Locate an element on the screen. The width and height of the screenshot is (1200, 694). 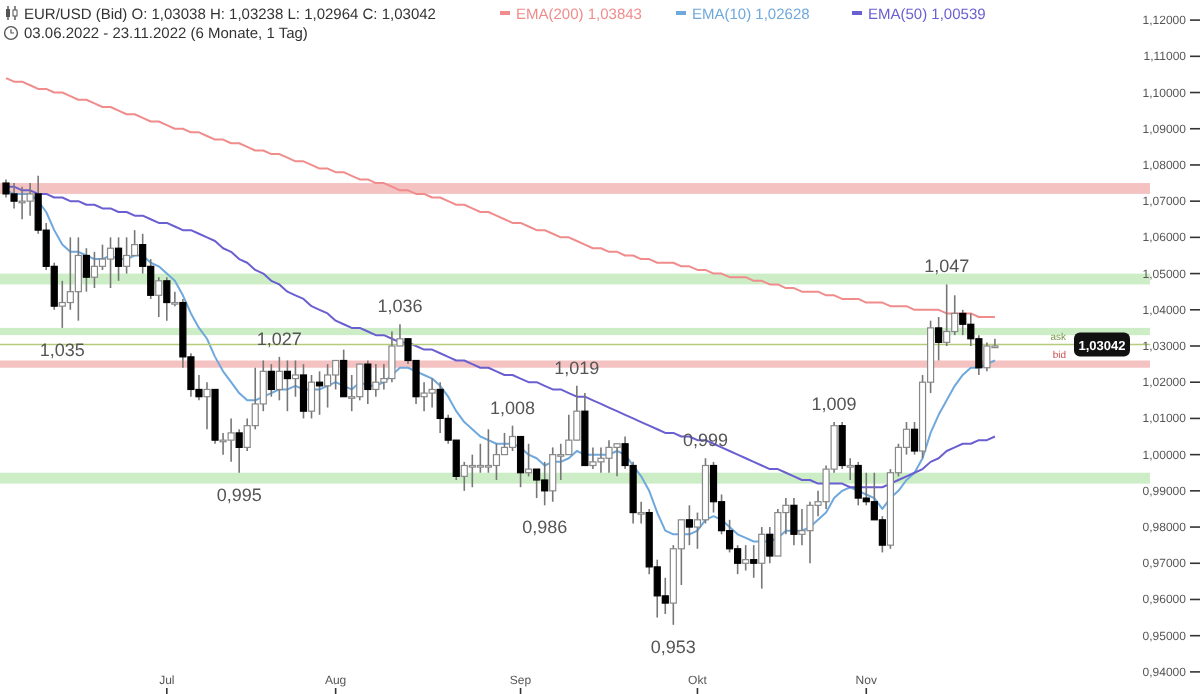
annotation: 1,019 is located at coordinates (577, 367).